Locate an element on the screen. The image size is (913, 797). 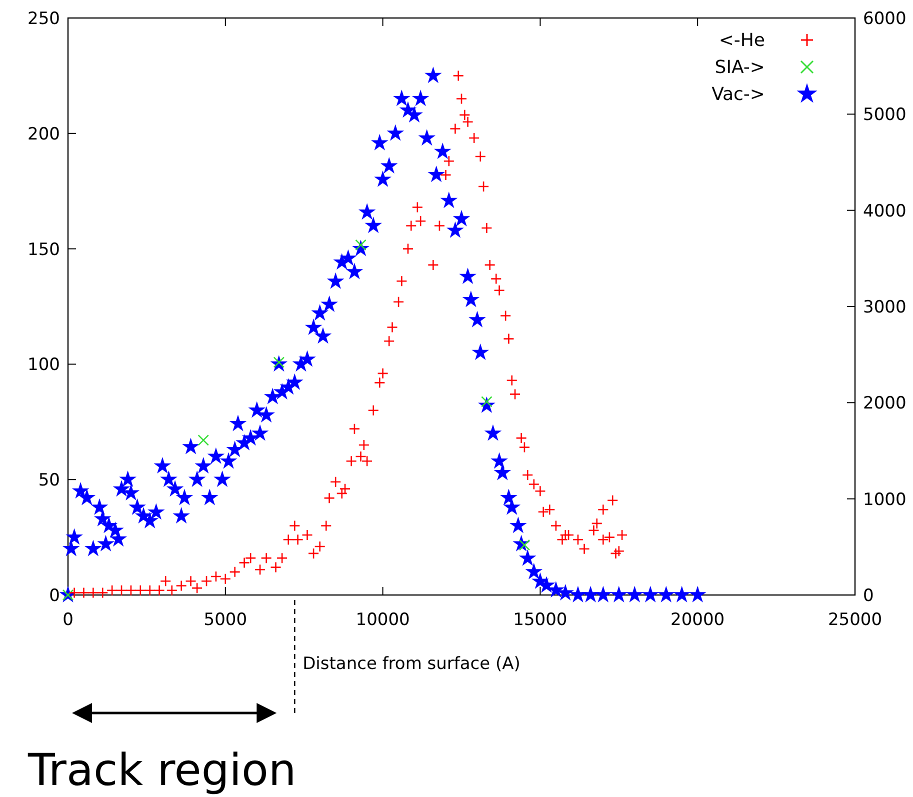
x-tick-label: 20000 is located at coordinates (697, 620).